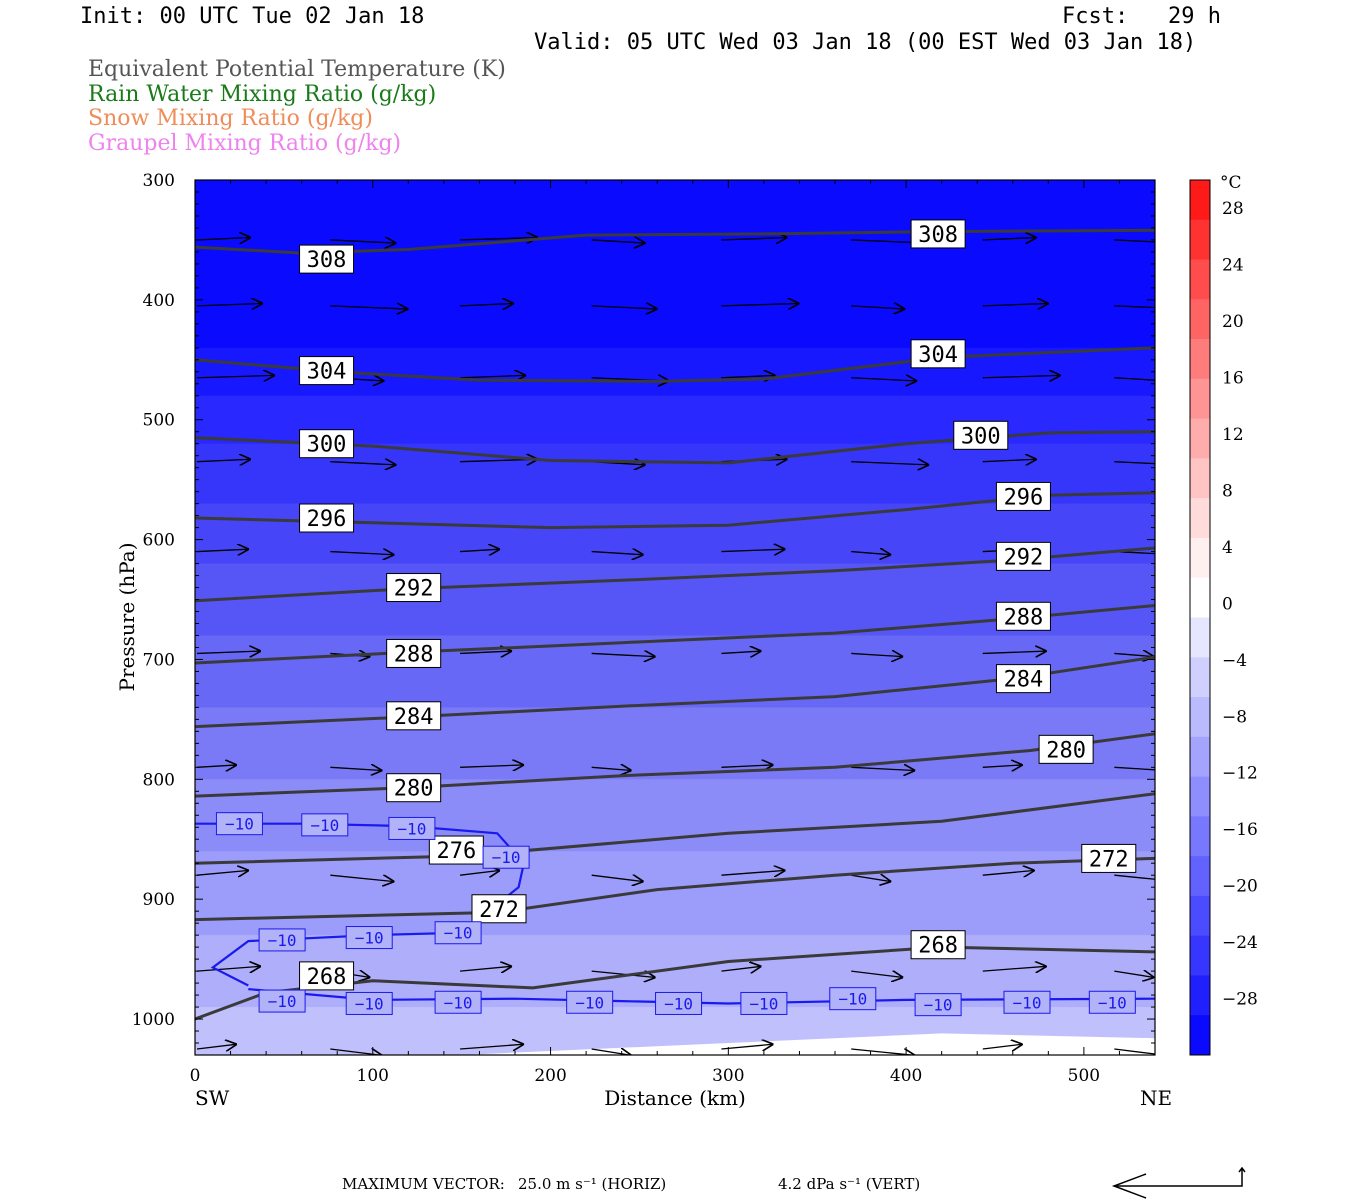  I want to click on colorbar-label: 8, so click(1227, 491).